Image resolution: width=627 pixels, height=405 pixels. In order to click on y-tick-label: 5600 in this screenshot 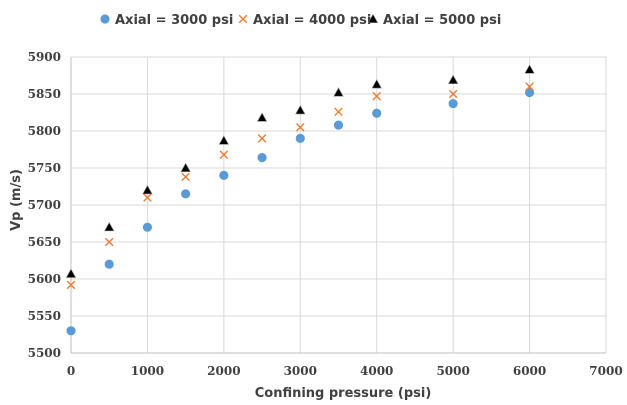, I will do `click(44, 279)`.